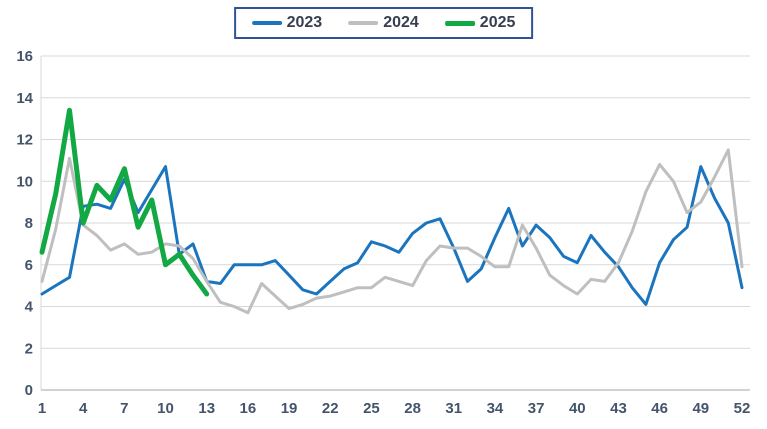 This screenshot has width=767, height=429. I want to click on legend-label-2023: 2023, so click(304, 22).